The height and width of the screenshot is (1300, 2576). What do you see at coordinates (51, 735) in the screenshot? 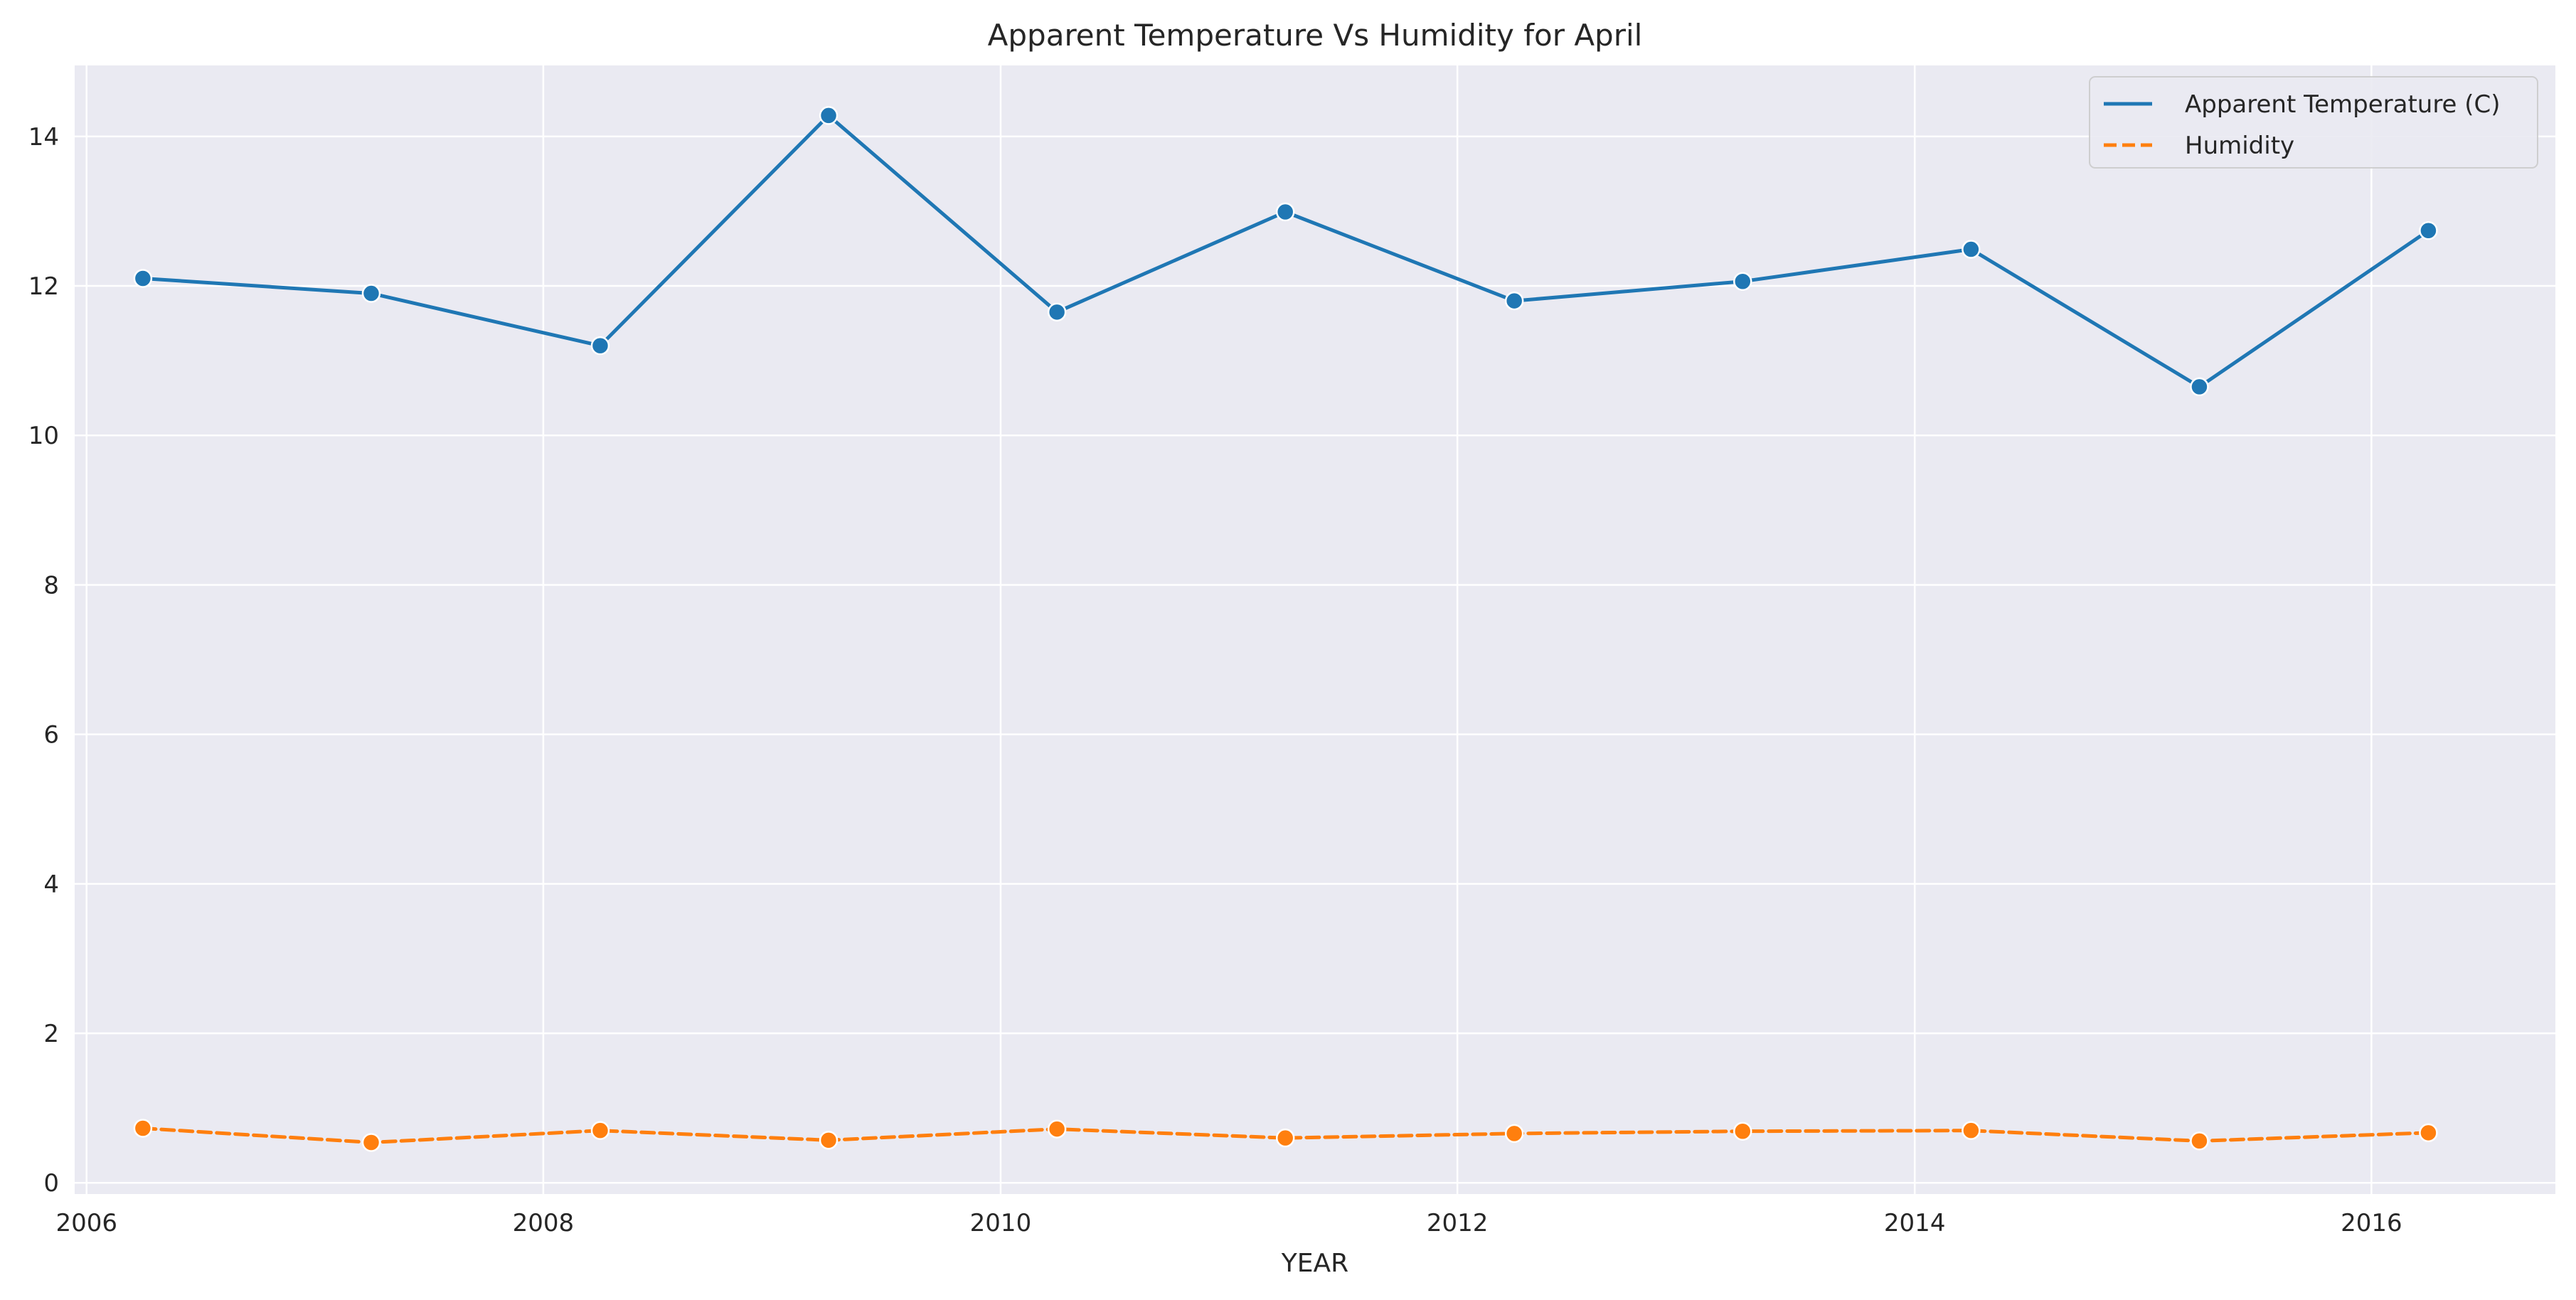
I see `y-tick-label: 6` at bounding box center [51, 735].